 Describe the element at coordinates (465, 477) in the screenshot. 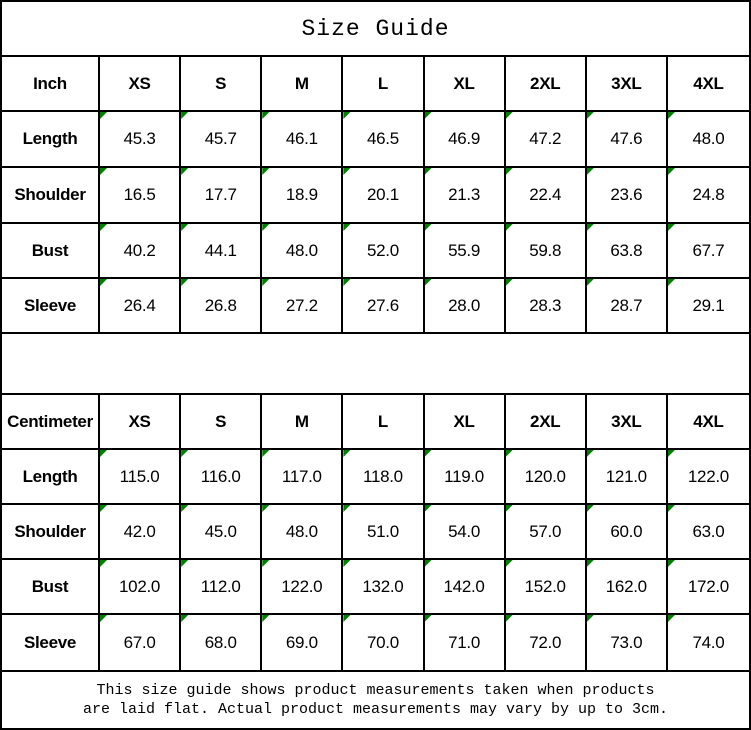

I see `measurement-cell: 119.0` at that location.